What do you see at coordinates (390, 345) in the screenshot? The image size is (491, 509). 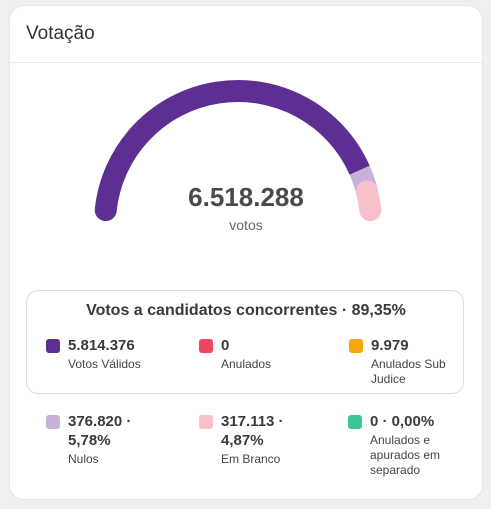 I see `legend-value: 9.979` at bounding box center [390, 345].